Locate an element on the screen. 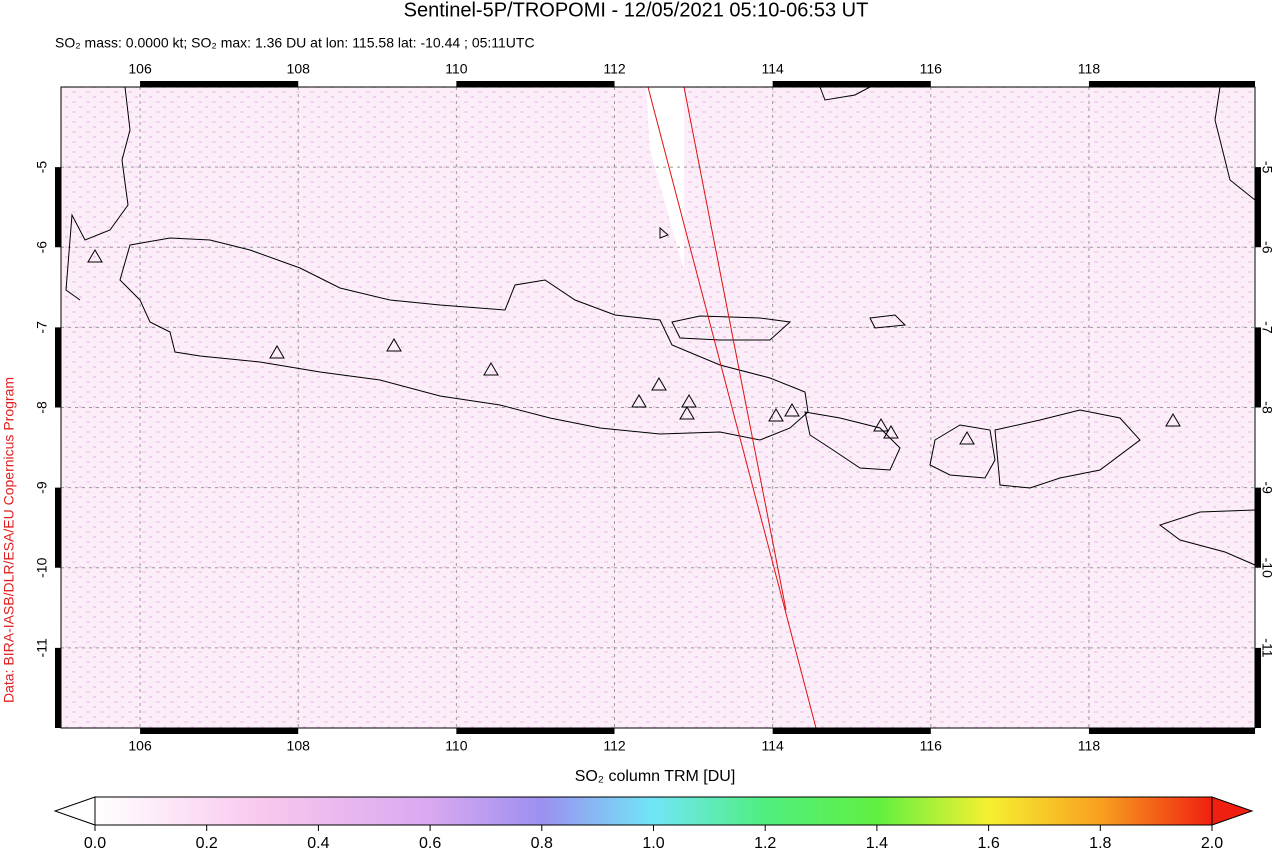  coast-sulawesi is located at coordinates (1235, 143).